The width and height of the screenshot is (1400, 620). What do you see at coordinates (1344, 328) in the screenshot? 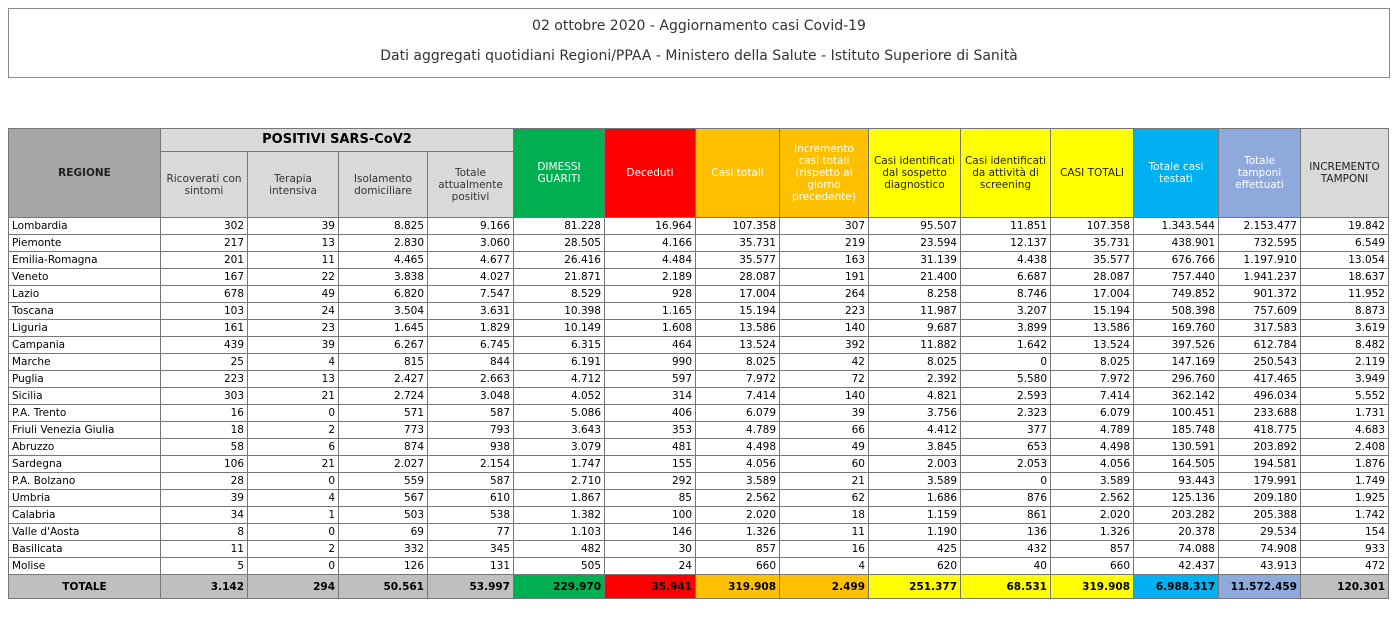
I see `cell: 3.619` at bounding box center [1344, 328].